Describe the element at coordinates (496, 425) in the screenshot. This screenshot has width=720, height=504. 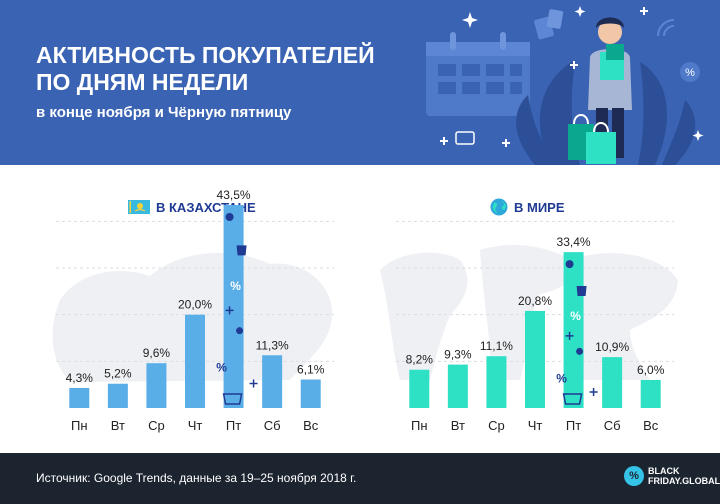
I see `world-day-label: Ср` at that location.